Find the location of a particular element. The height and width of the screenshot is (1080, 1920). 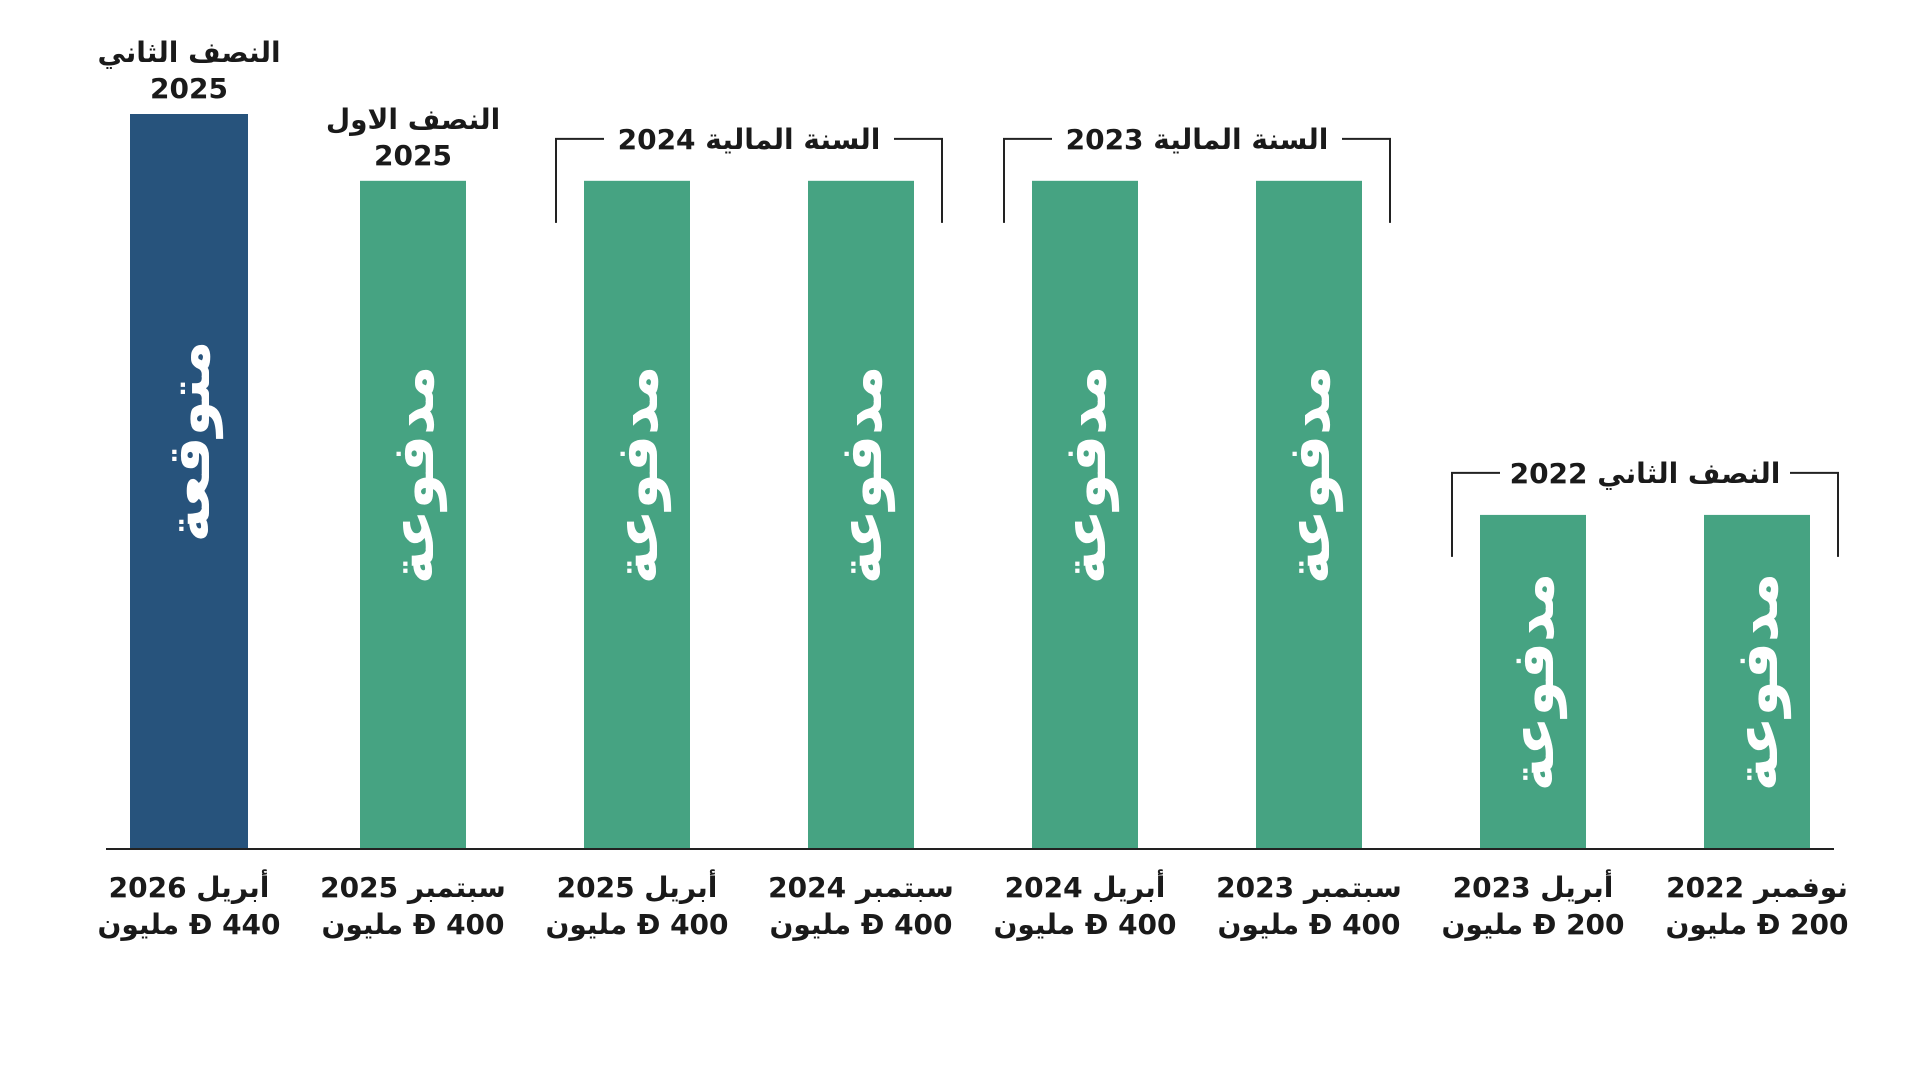

x-amount-label: 440 Đ مليون is located at coordinates (188, 924).